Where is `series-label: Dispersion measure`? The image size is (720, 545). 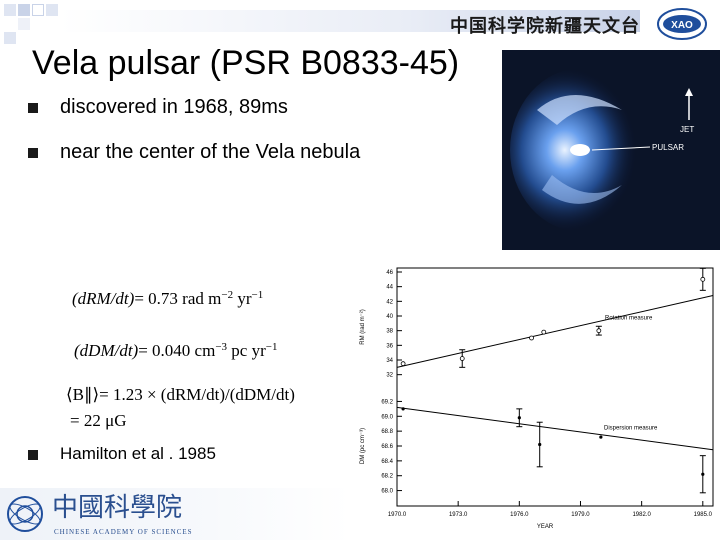
series-label: Dispersion measure is located at coordinates (631, 429).